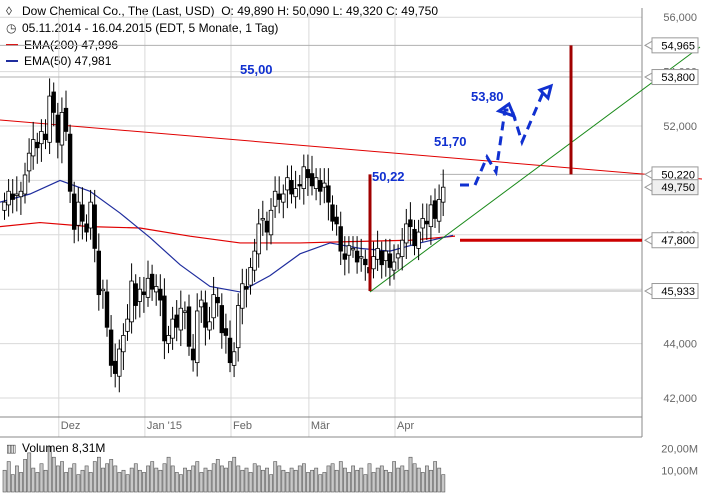  Describe the element at coordinates (228, 232) in the screenshot. I see `ema200-line` at that location.